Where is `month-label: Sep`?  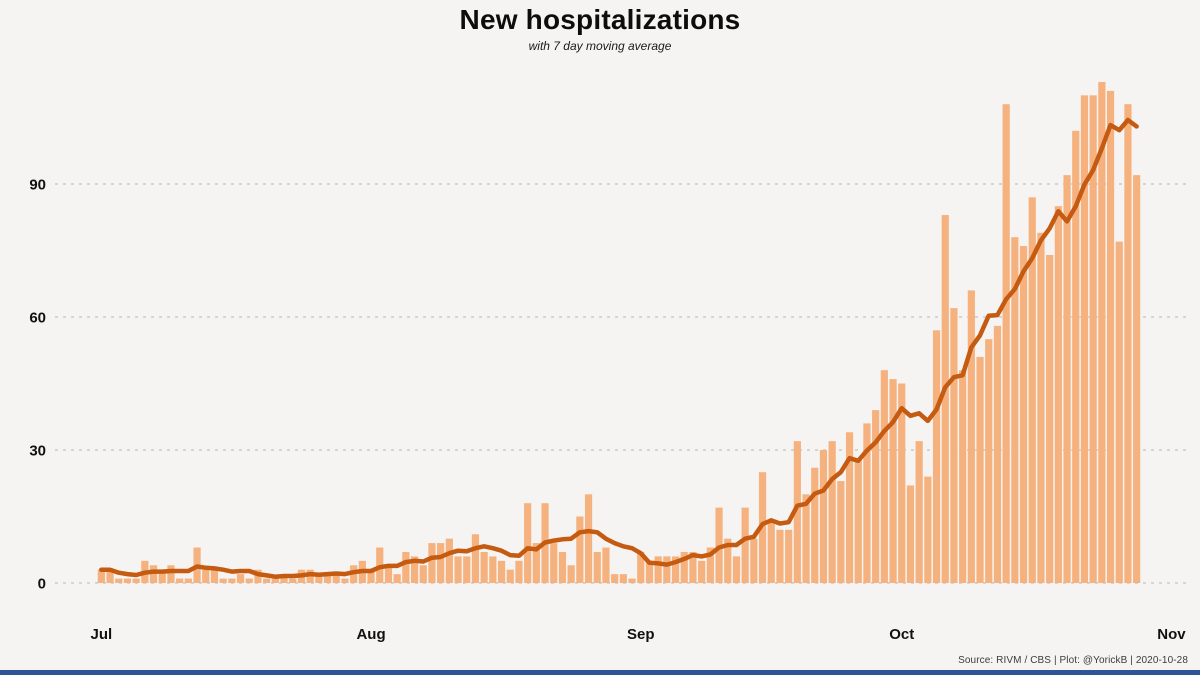
month-label: Sep is located at coordinates (641, 634).